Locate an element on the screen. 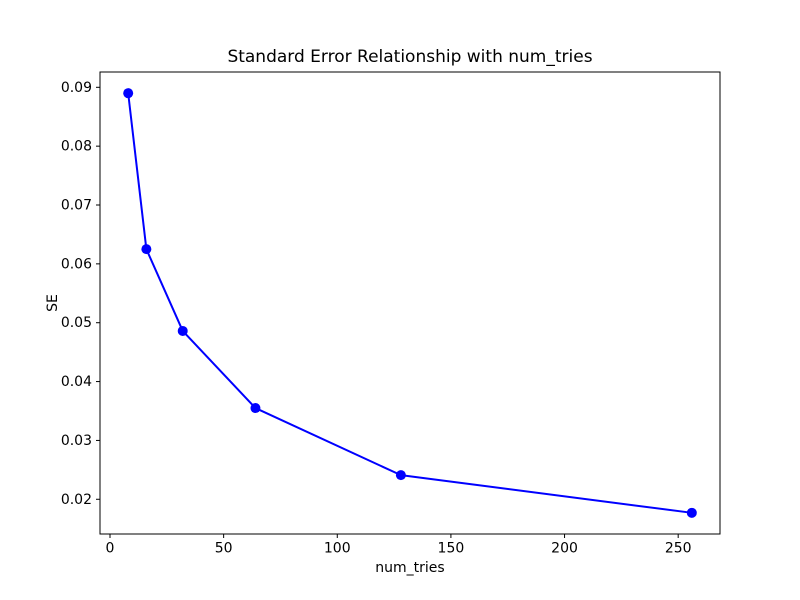  x-tick-label: 250 is located at coordinates (678, 549).